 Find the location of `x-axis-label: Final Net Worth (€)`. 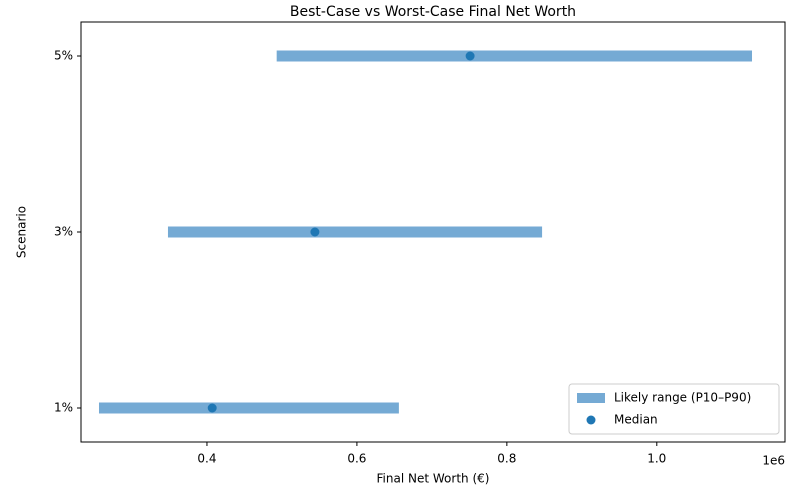

x-axis-label: Final Net Worth (€) is located at coordinates (433, 479).